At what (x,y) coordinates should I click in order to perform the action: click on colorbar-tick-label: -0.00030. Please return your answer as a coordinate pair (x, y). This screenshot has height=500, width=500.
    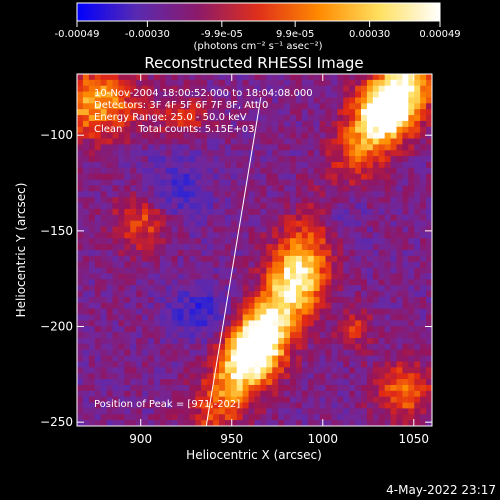
    Looking at the image, I should click on (147, 34).